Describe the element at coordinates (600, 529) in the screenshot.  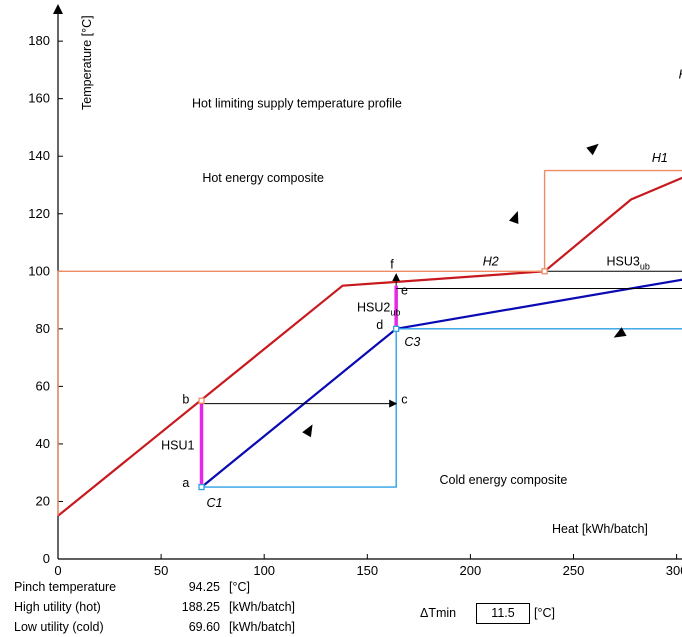
I see `x-axis-label: Heat [kWh/batch]` at that location.